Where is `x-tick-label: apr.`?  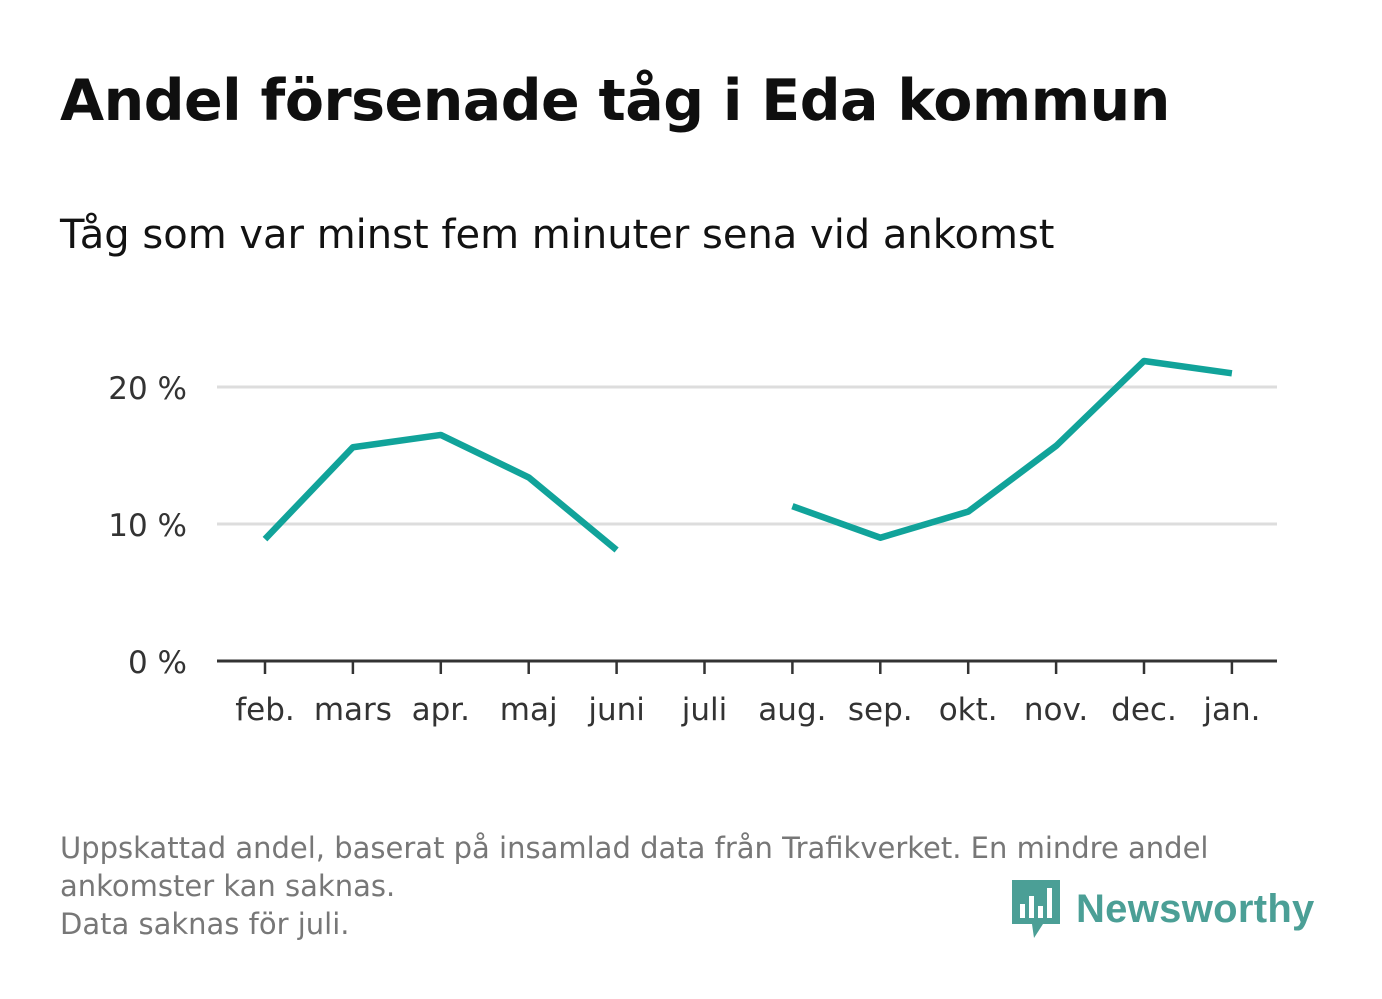 x-tick-label: apr. is located at coordinates (441, 710).